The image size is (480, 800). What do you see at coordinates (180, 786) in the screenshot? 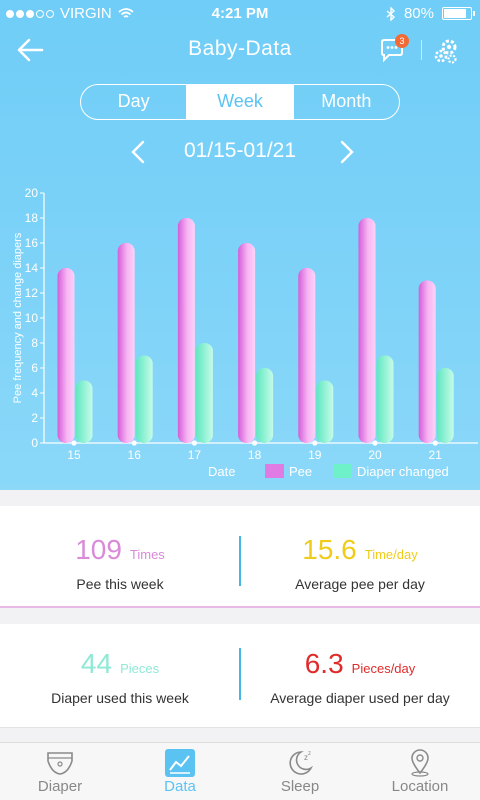
I see `tab-data-label: Data` at bounding box center [180, 786].